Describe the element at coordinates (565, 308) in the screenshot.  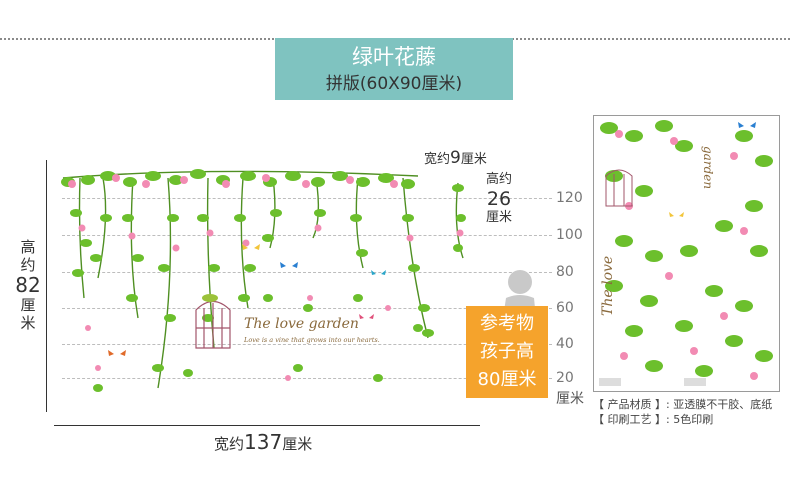
I see `scale-tick: 60` at that location.